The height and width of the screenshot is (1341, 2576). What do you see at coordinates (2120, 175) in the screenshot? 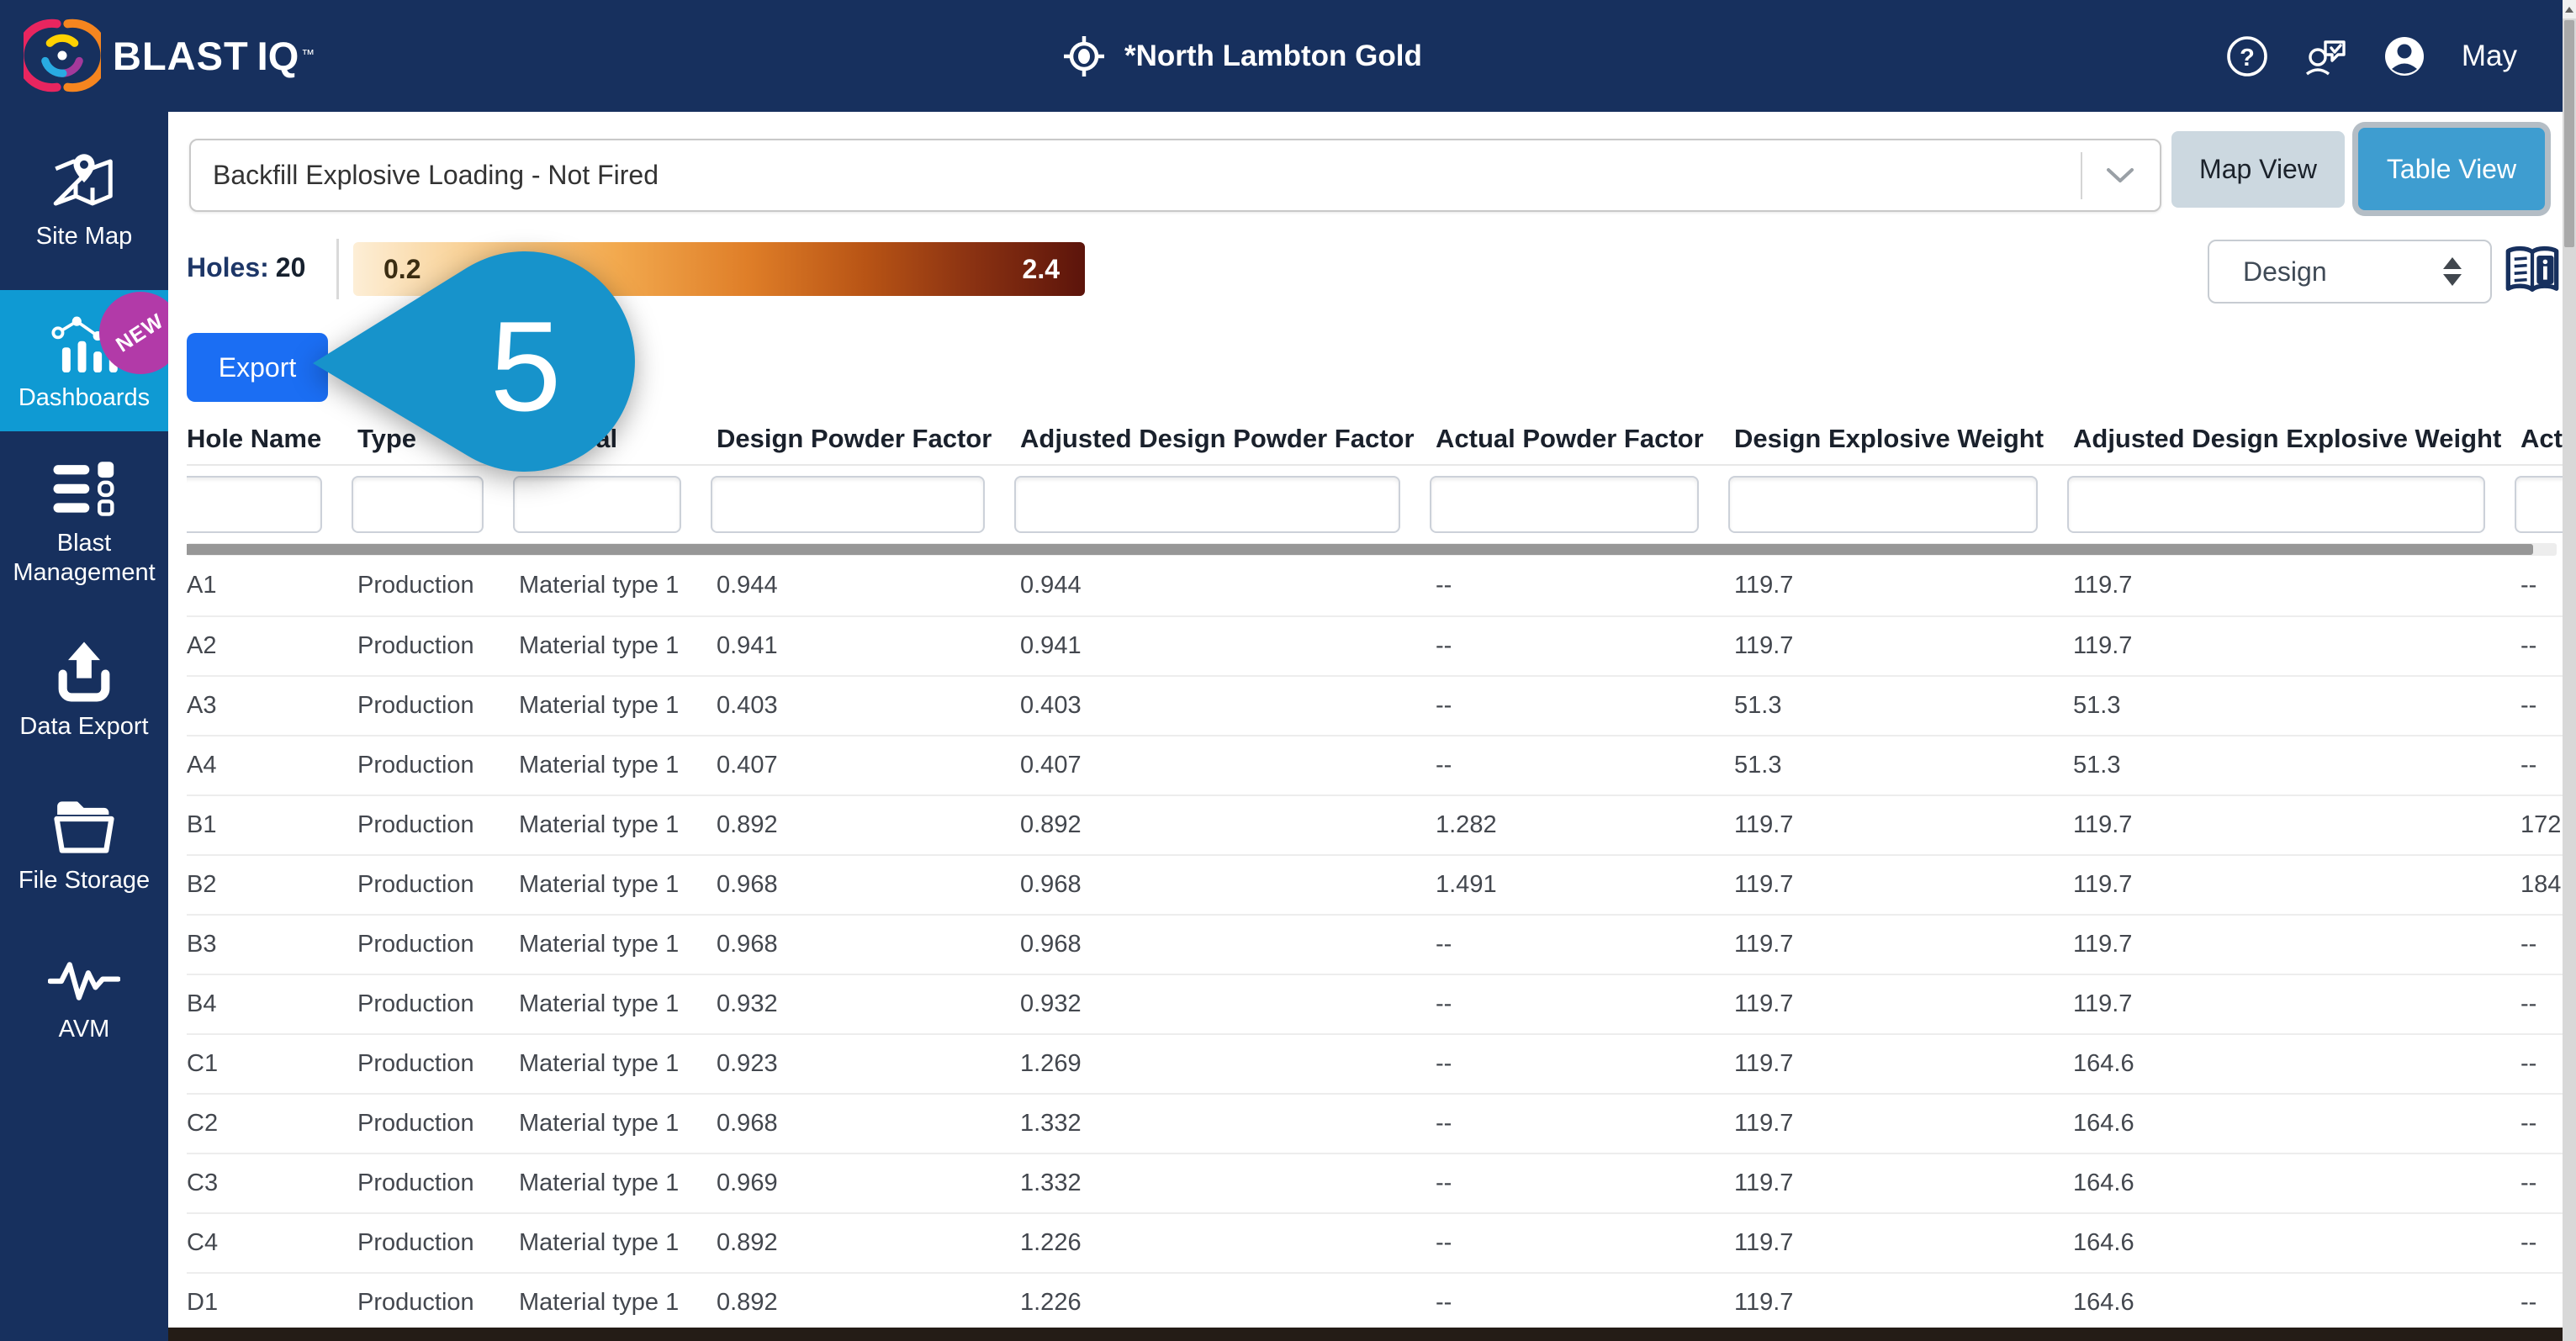
I see `chevron-down-icon` at bounding box center [2120, 175].